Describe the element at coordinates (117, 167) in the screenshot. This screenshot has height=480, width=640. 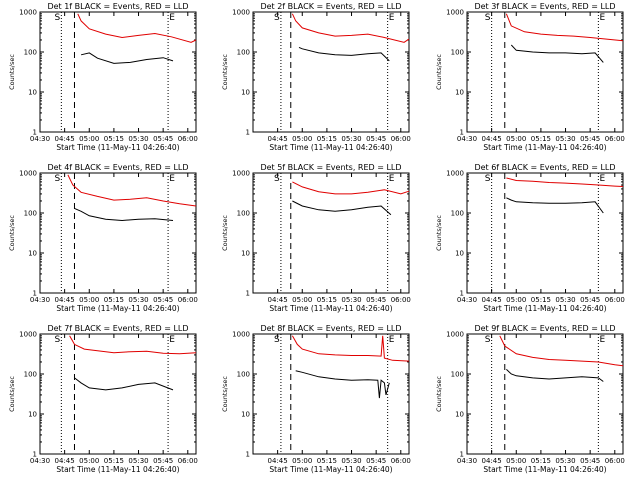
I see `panel-title: Det 4f BLACK = Events, RED = LLD` at that location.